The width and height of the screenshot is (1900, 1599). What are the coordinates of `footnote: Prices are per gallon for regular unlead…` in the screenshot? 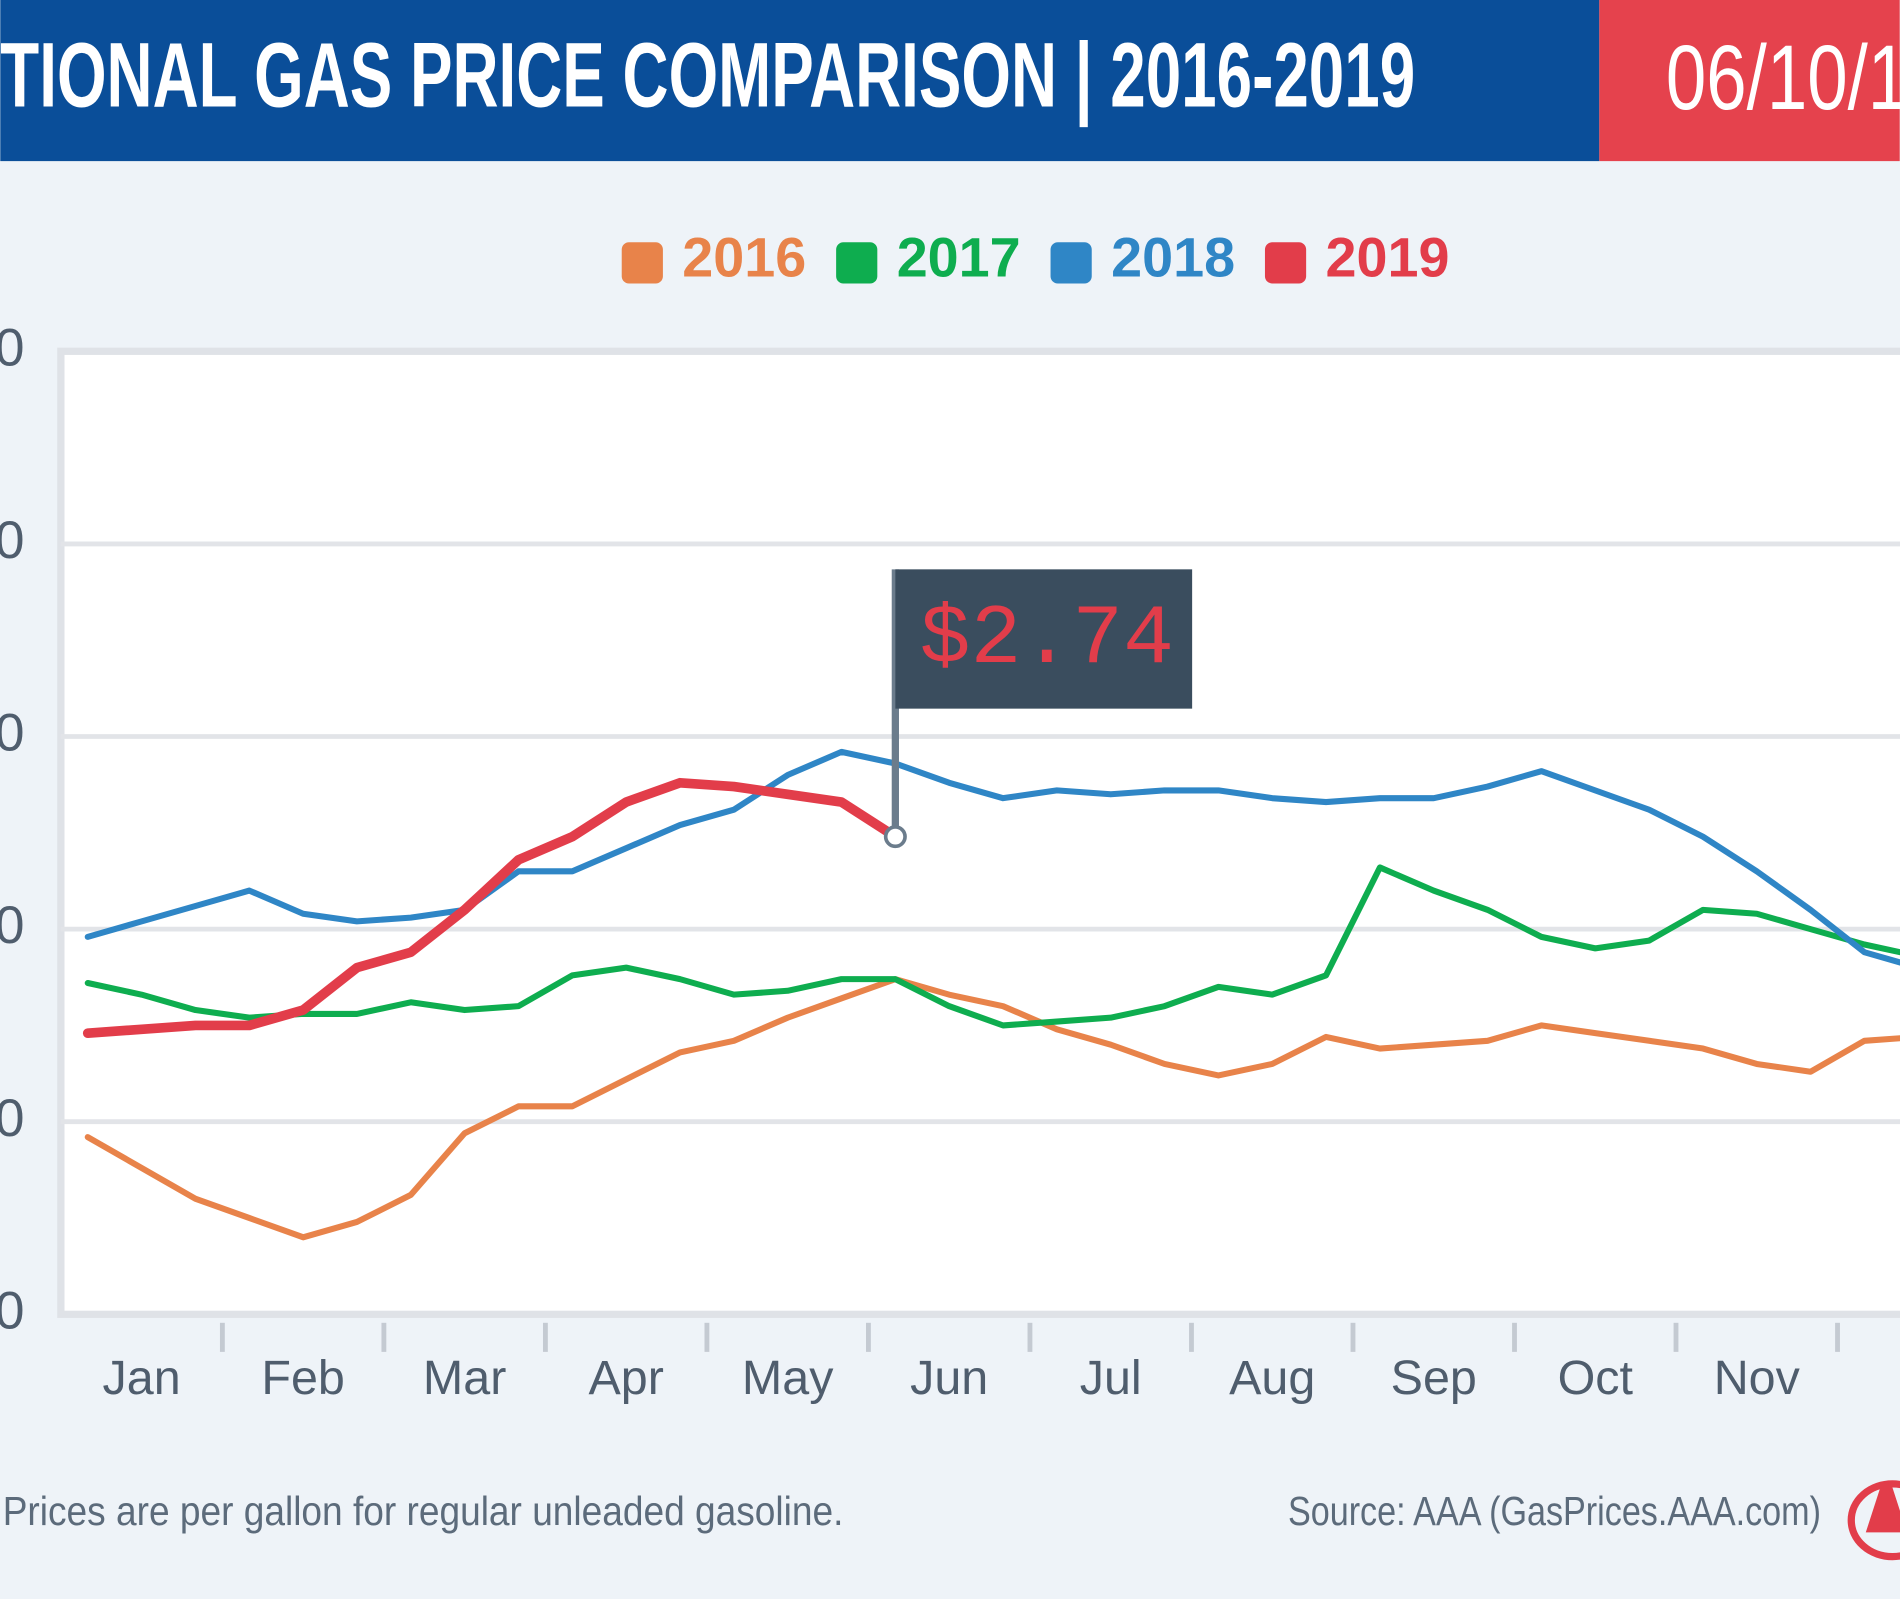 It's located at (423, 1511).